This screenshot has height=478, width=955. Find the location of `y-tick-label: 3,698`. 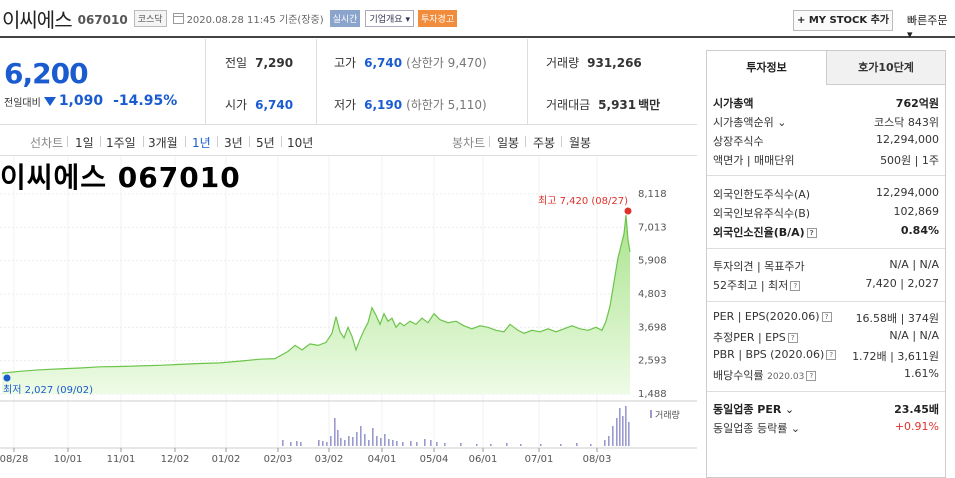

y-tick-label: 3,698 is located at coordinates (652, 327).